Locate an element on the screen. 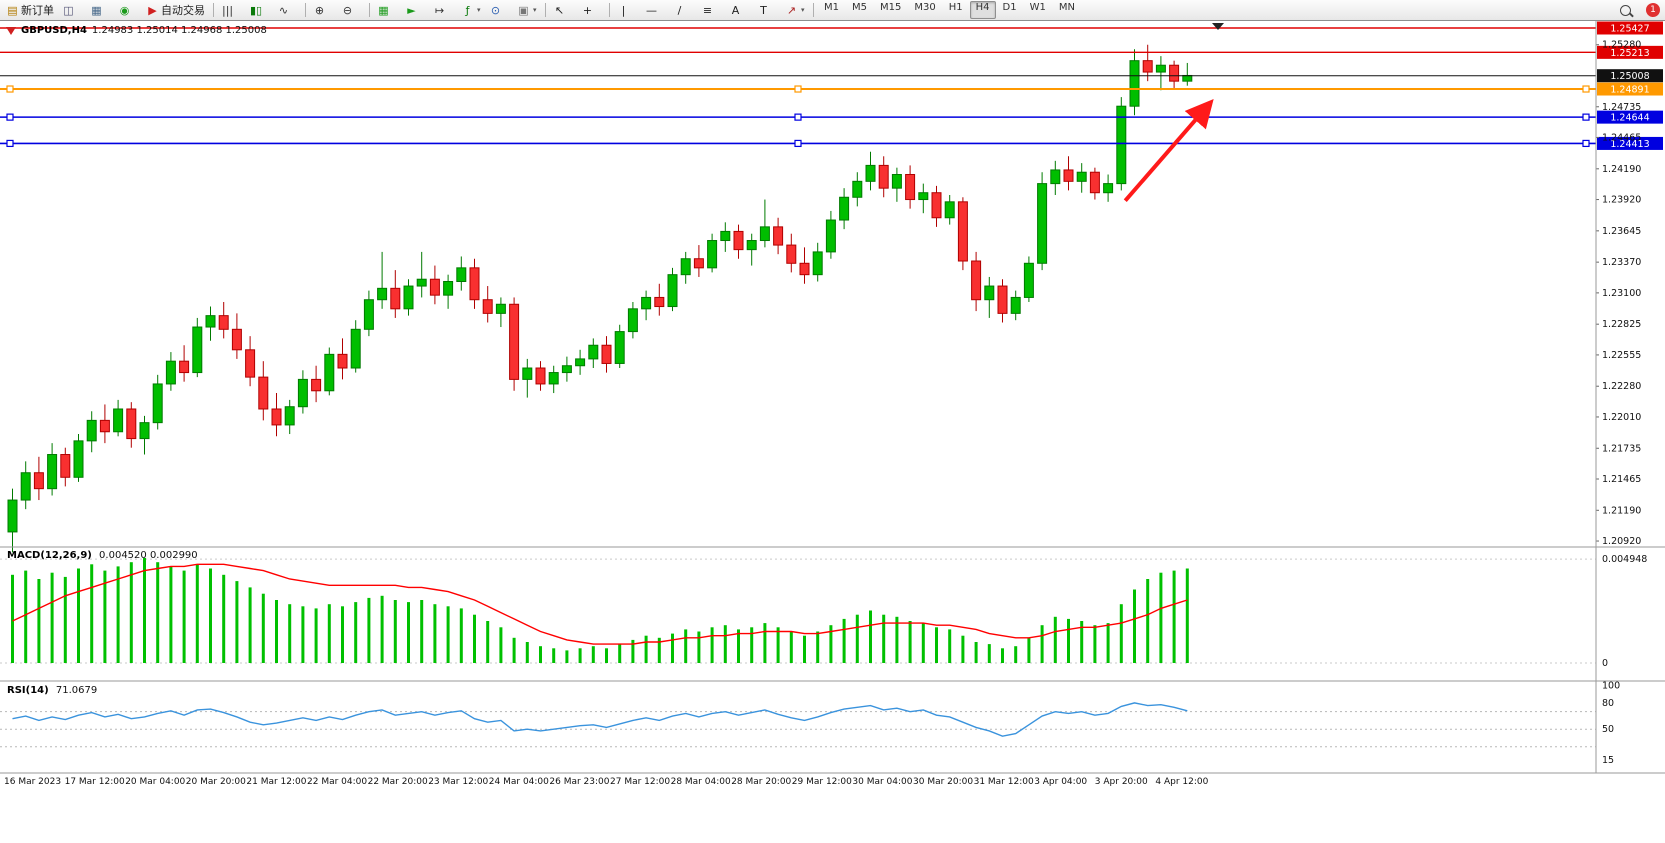 This screenshot has height=843, width=1665. auto-trading-button: ▶ 自动交易 is located at coordinates (176, 10).